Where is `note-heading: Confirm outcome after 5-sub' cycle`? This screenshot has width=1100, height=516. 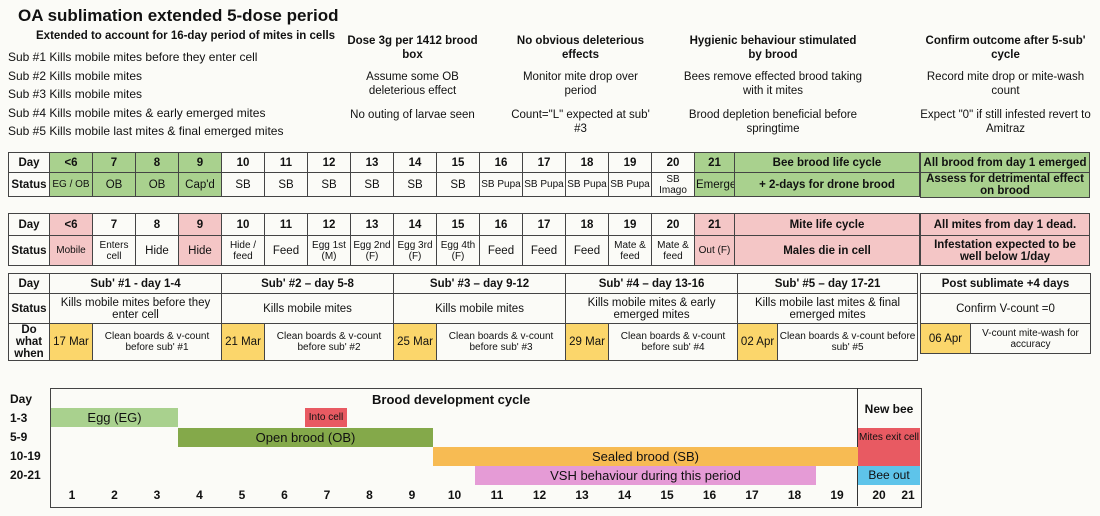 note-heading: Confirm outcome after 5-sub' cycle is located at coordinates (1005, 48).